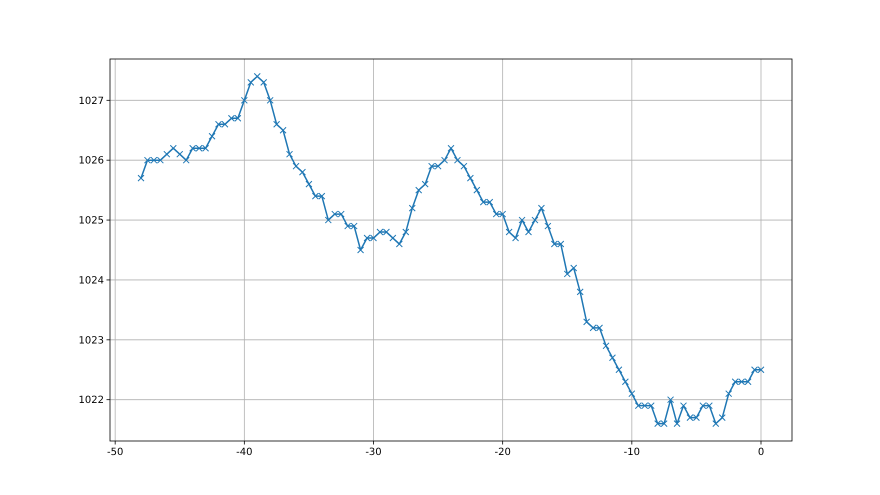 This screenshot has width=880, height=495. What do you see at coordinates (91, 340) in the screenshot?
I see `y-tick-label: 1023` at bounding box center [91, 340].